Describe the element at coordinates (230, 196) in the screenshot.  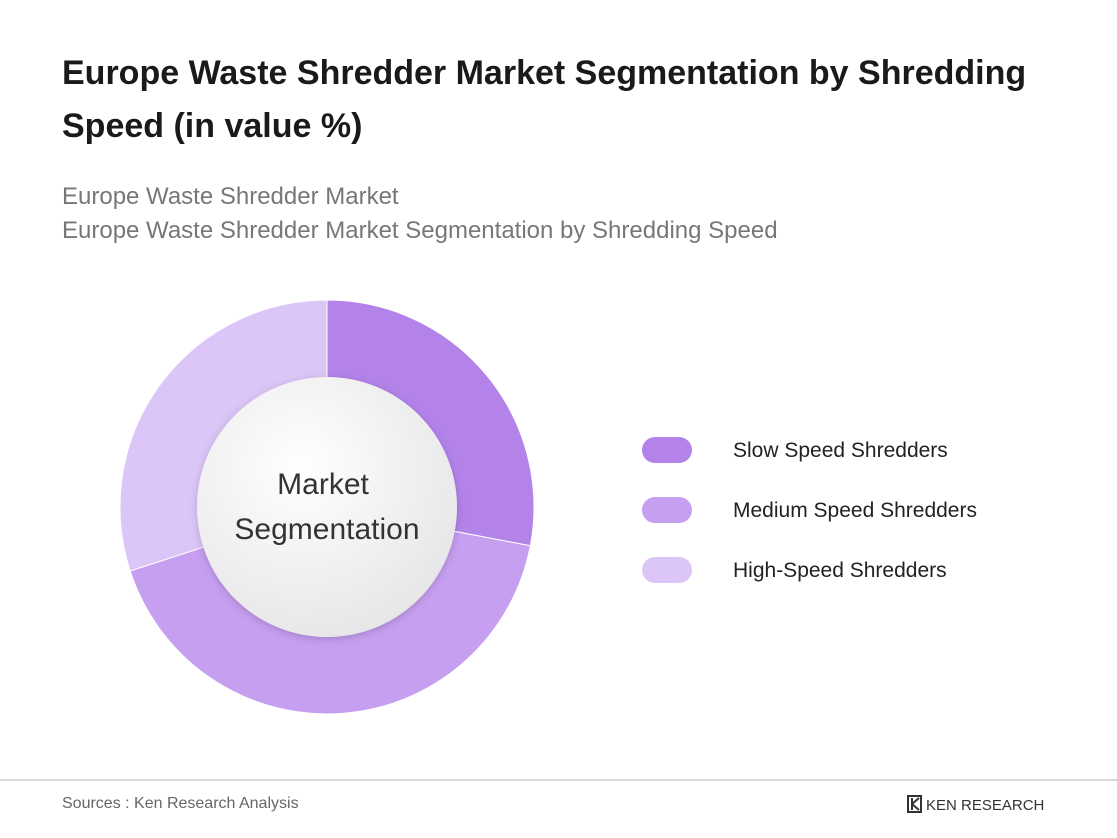
I see `subtitle: Europe Waste Shredder Market` at that location.